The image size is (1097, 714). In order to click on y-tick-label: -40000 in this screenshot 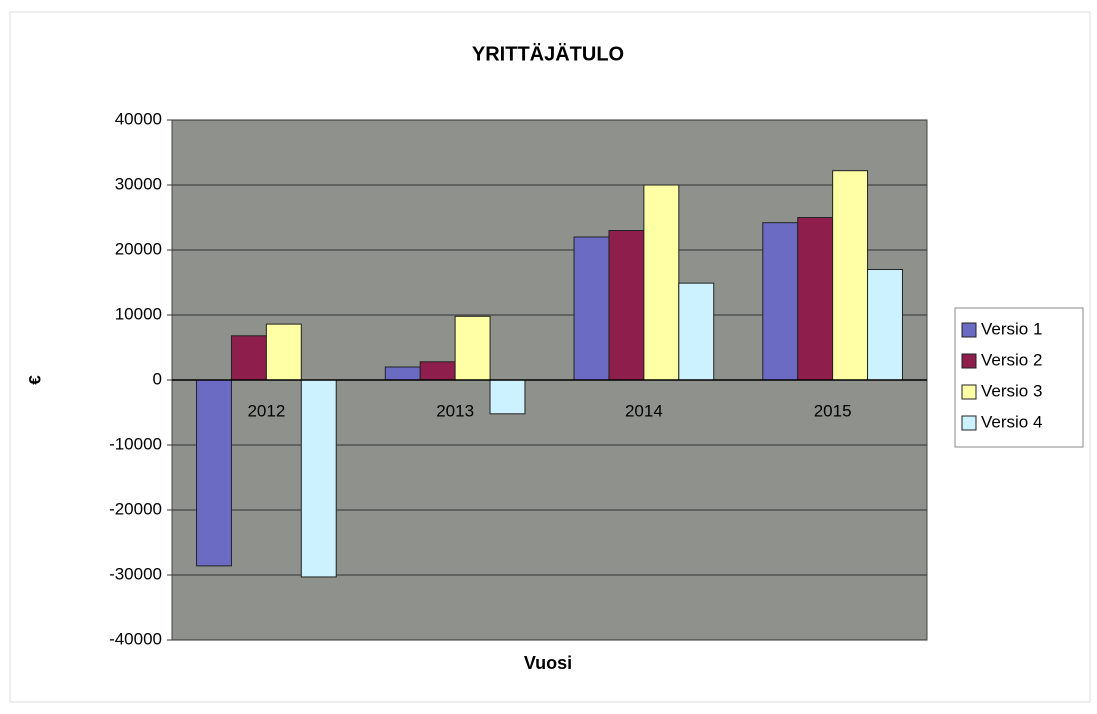, I will do `click(135, 638)`.